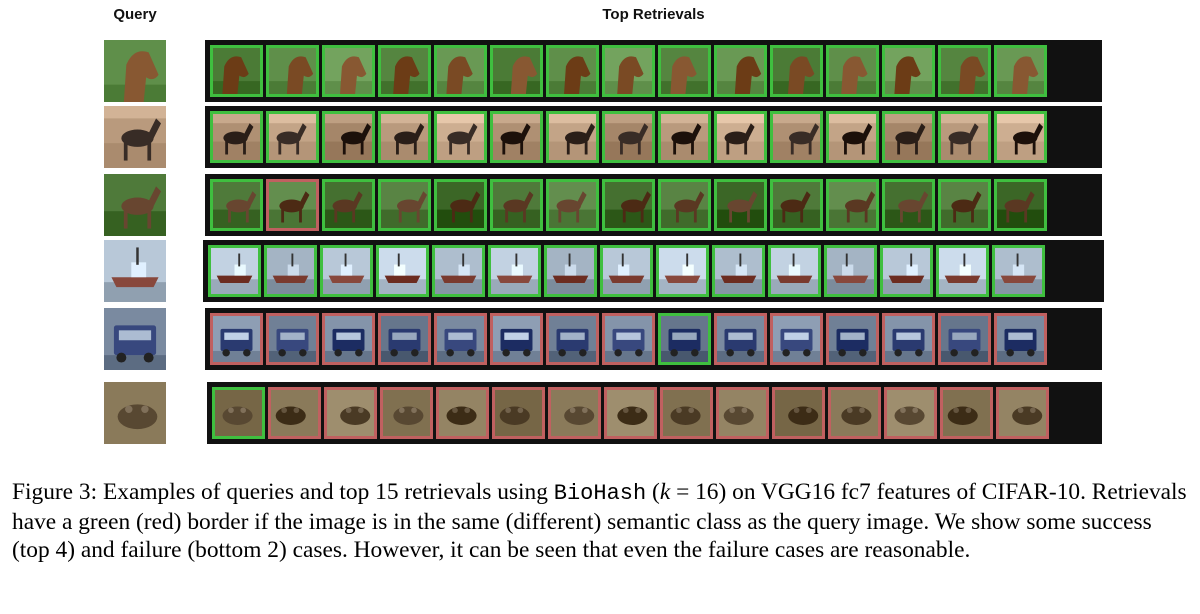  I want to click on query-column-header: Query, so click(135, 14).